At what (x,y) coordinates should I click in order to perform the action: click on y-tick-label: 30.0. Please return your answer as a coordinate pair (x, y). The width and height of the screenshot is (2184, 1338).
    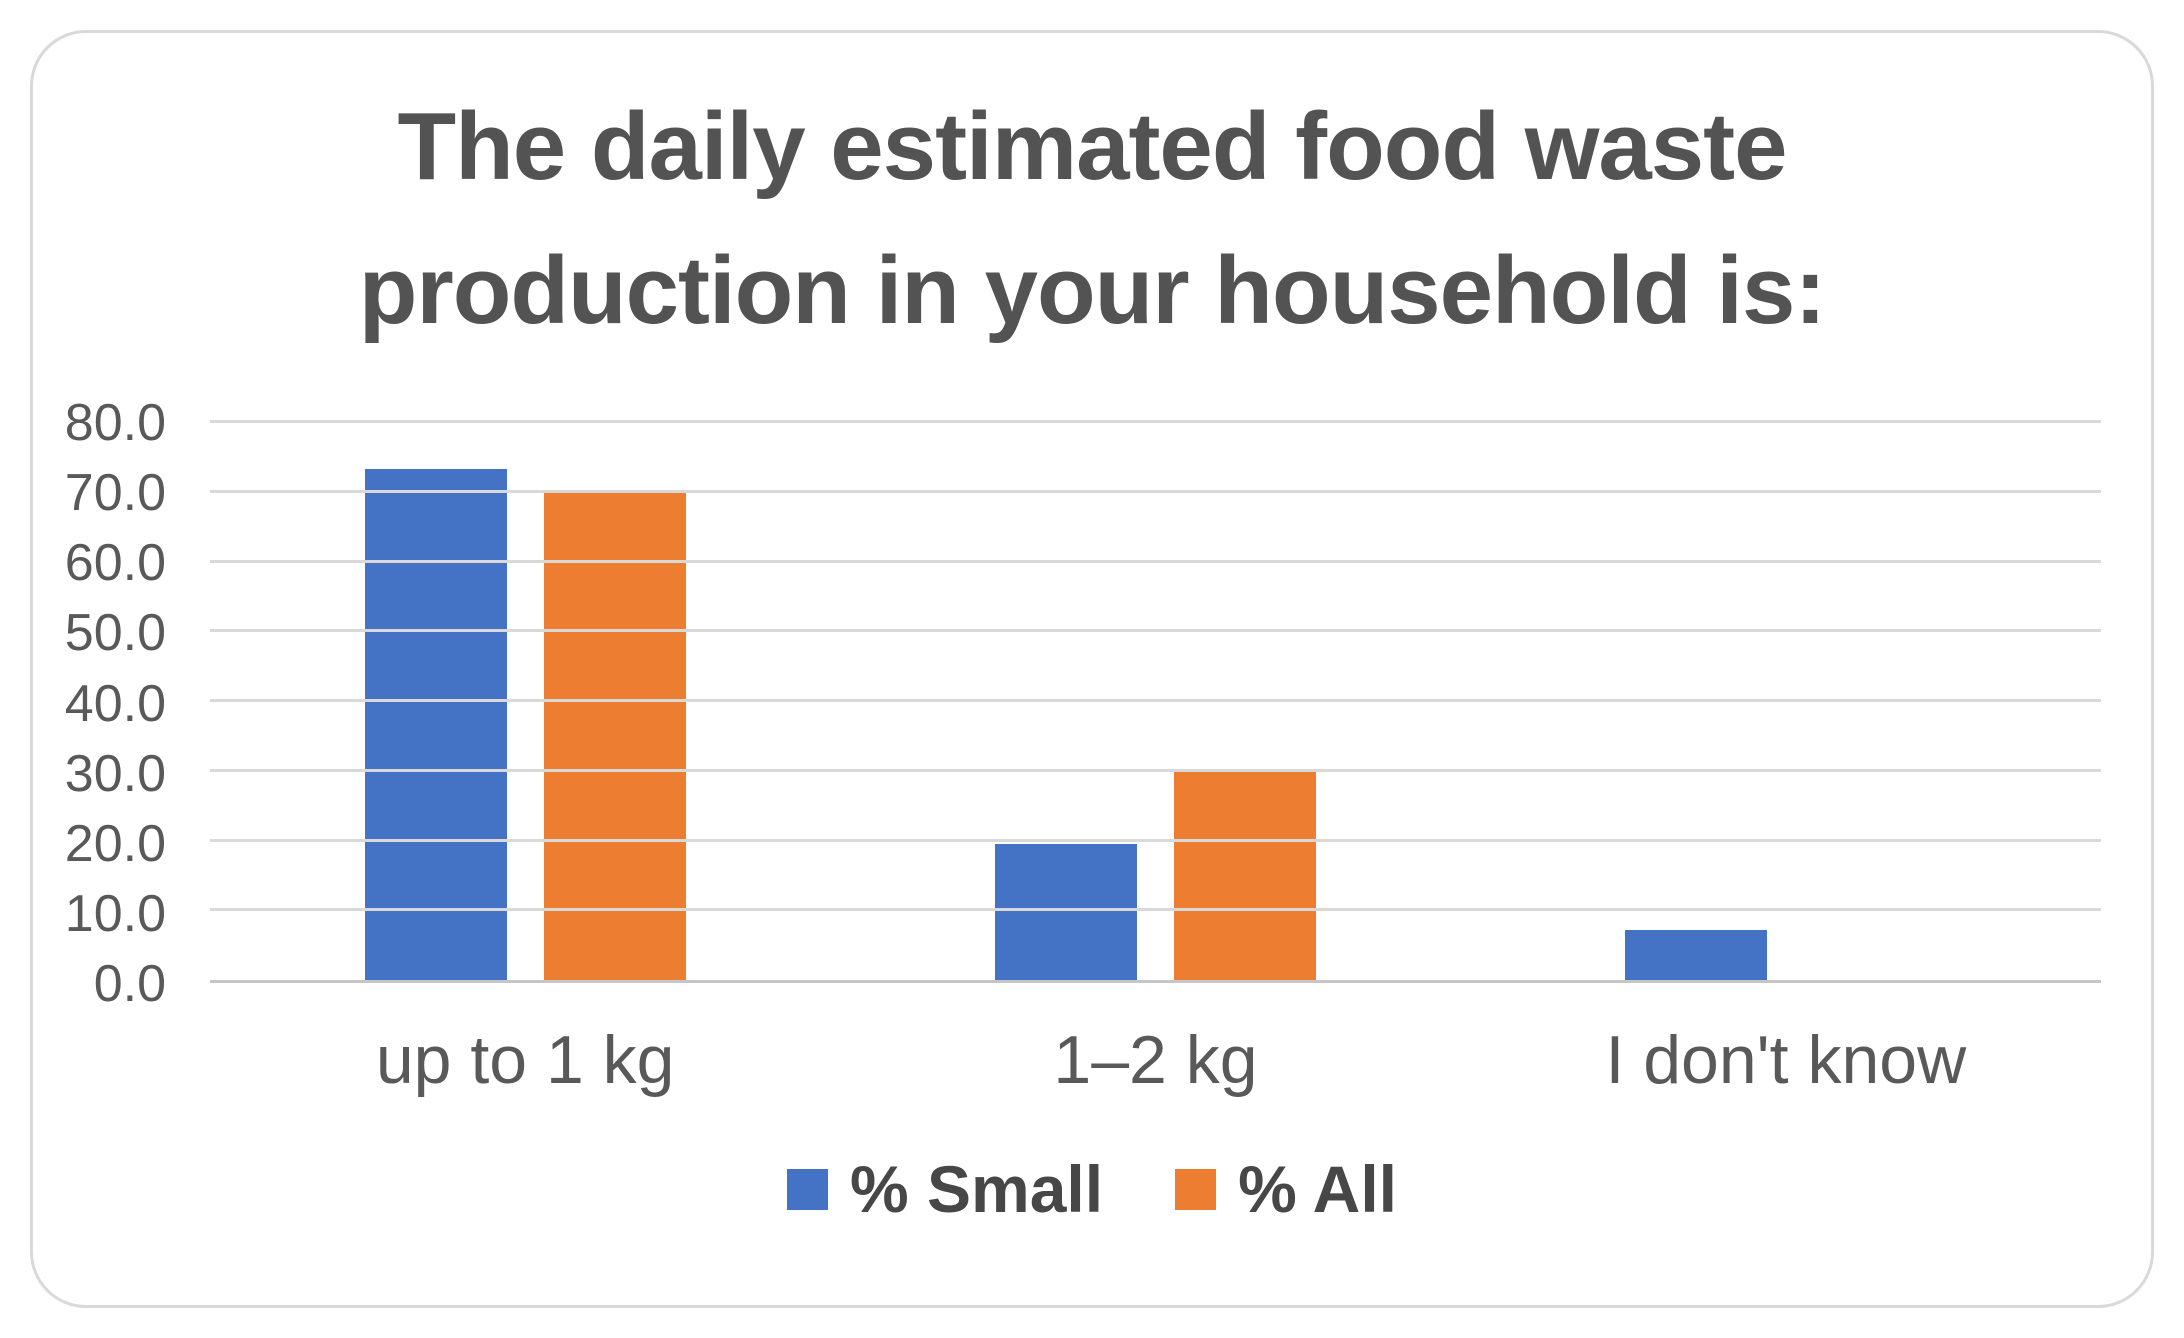
    Looking at the image, I should click on (115, 773).